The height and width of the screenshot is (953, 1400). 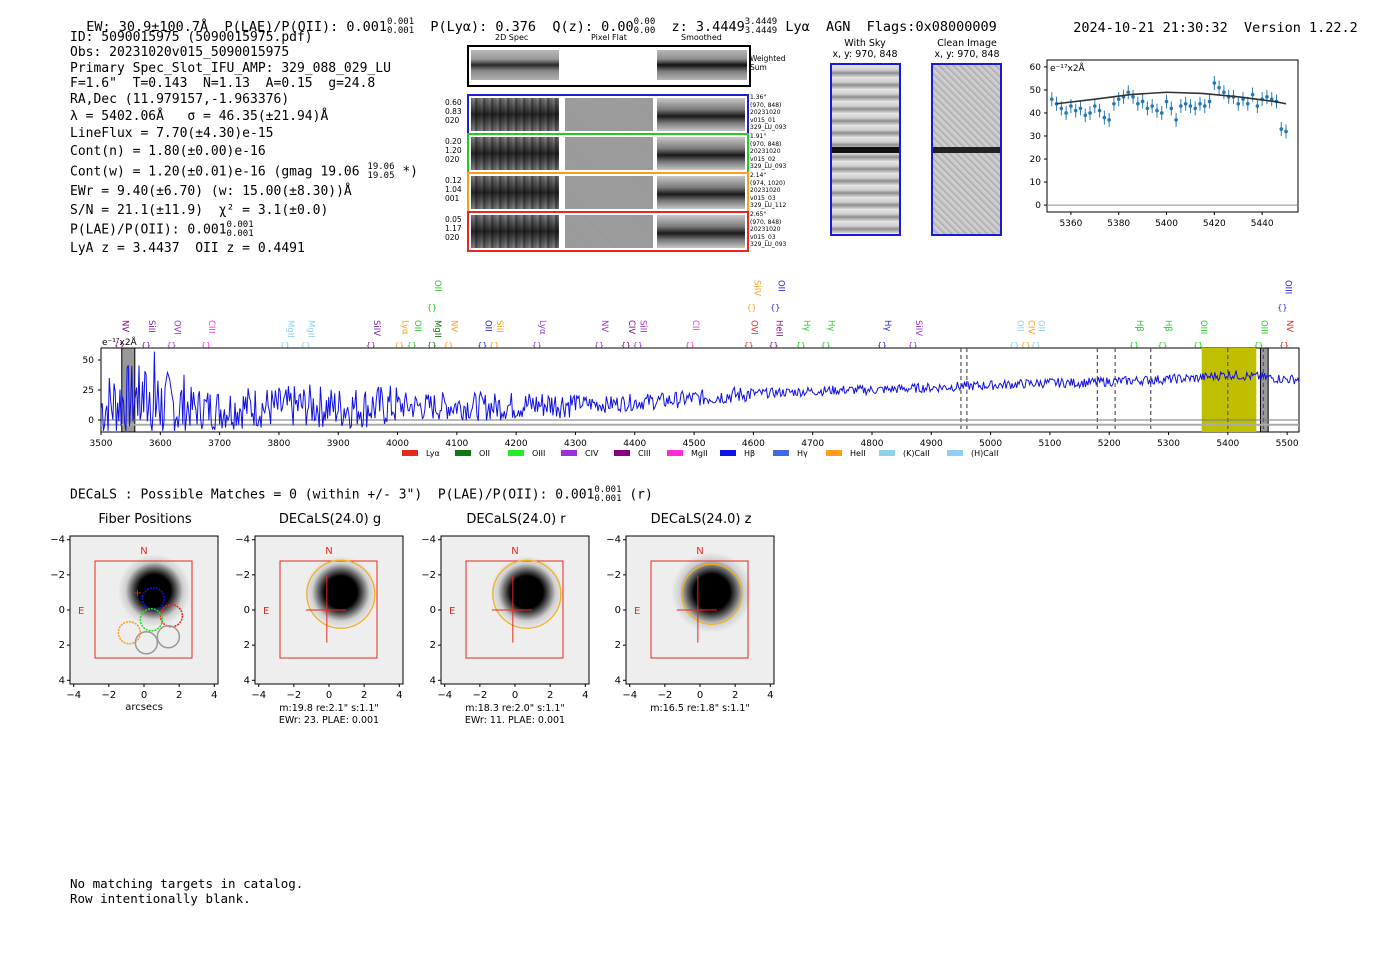 What do you see at coordinates (701, 153) in the screenshot?
I see `cutout-smoothed` at bounding box center [701, 153].